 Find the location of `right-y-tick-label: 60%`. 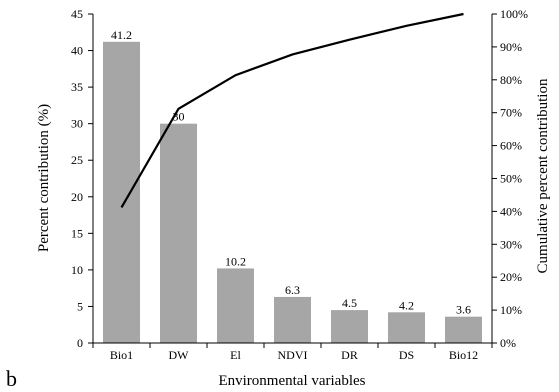

right-y-tick-label: 60% is located at coordinates (511, 146).